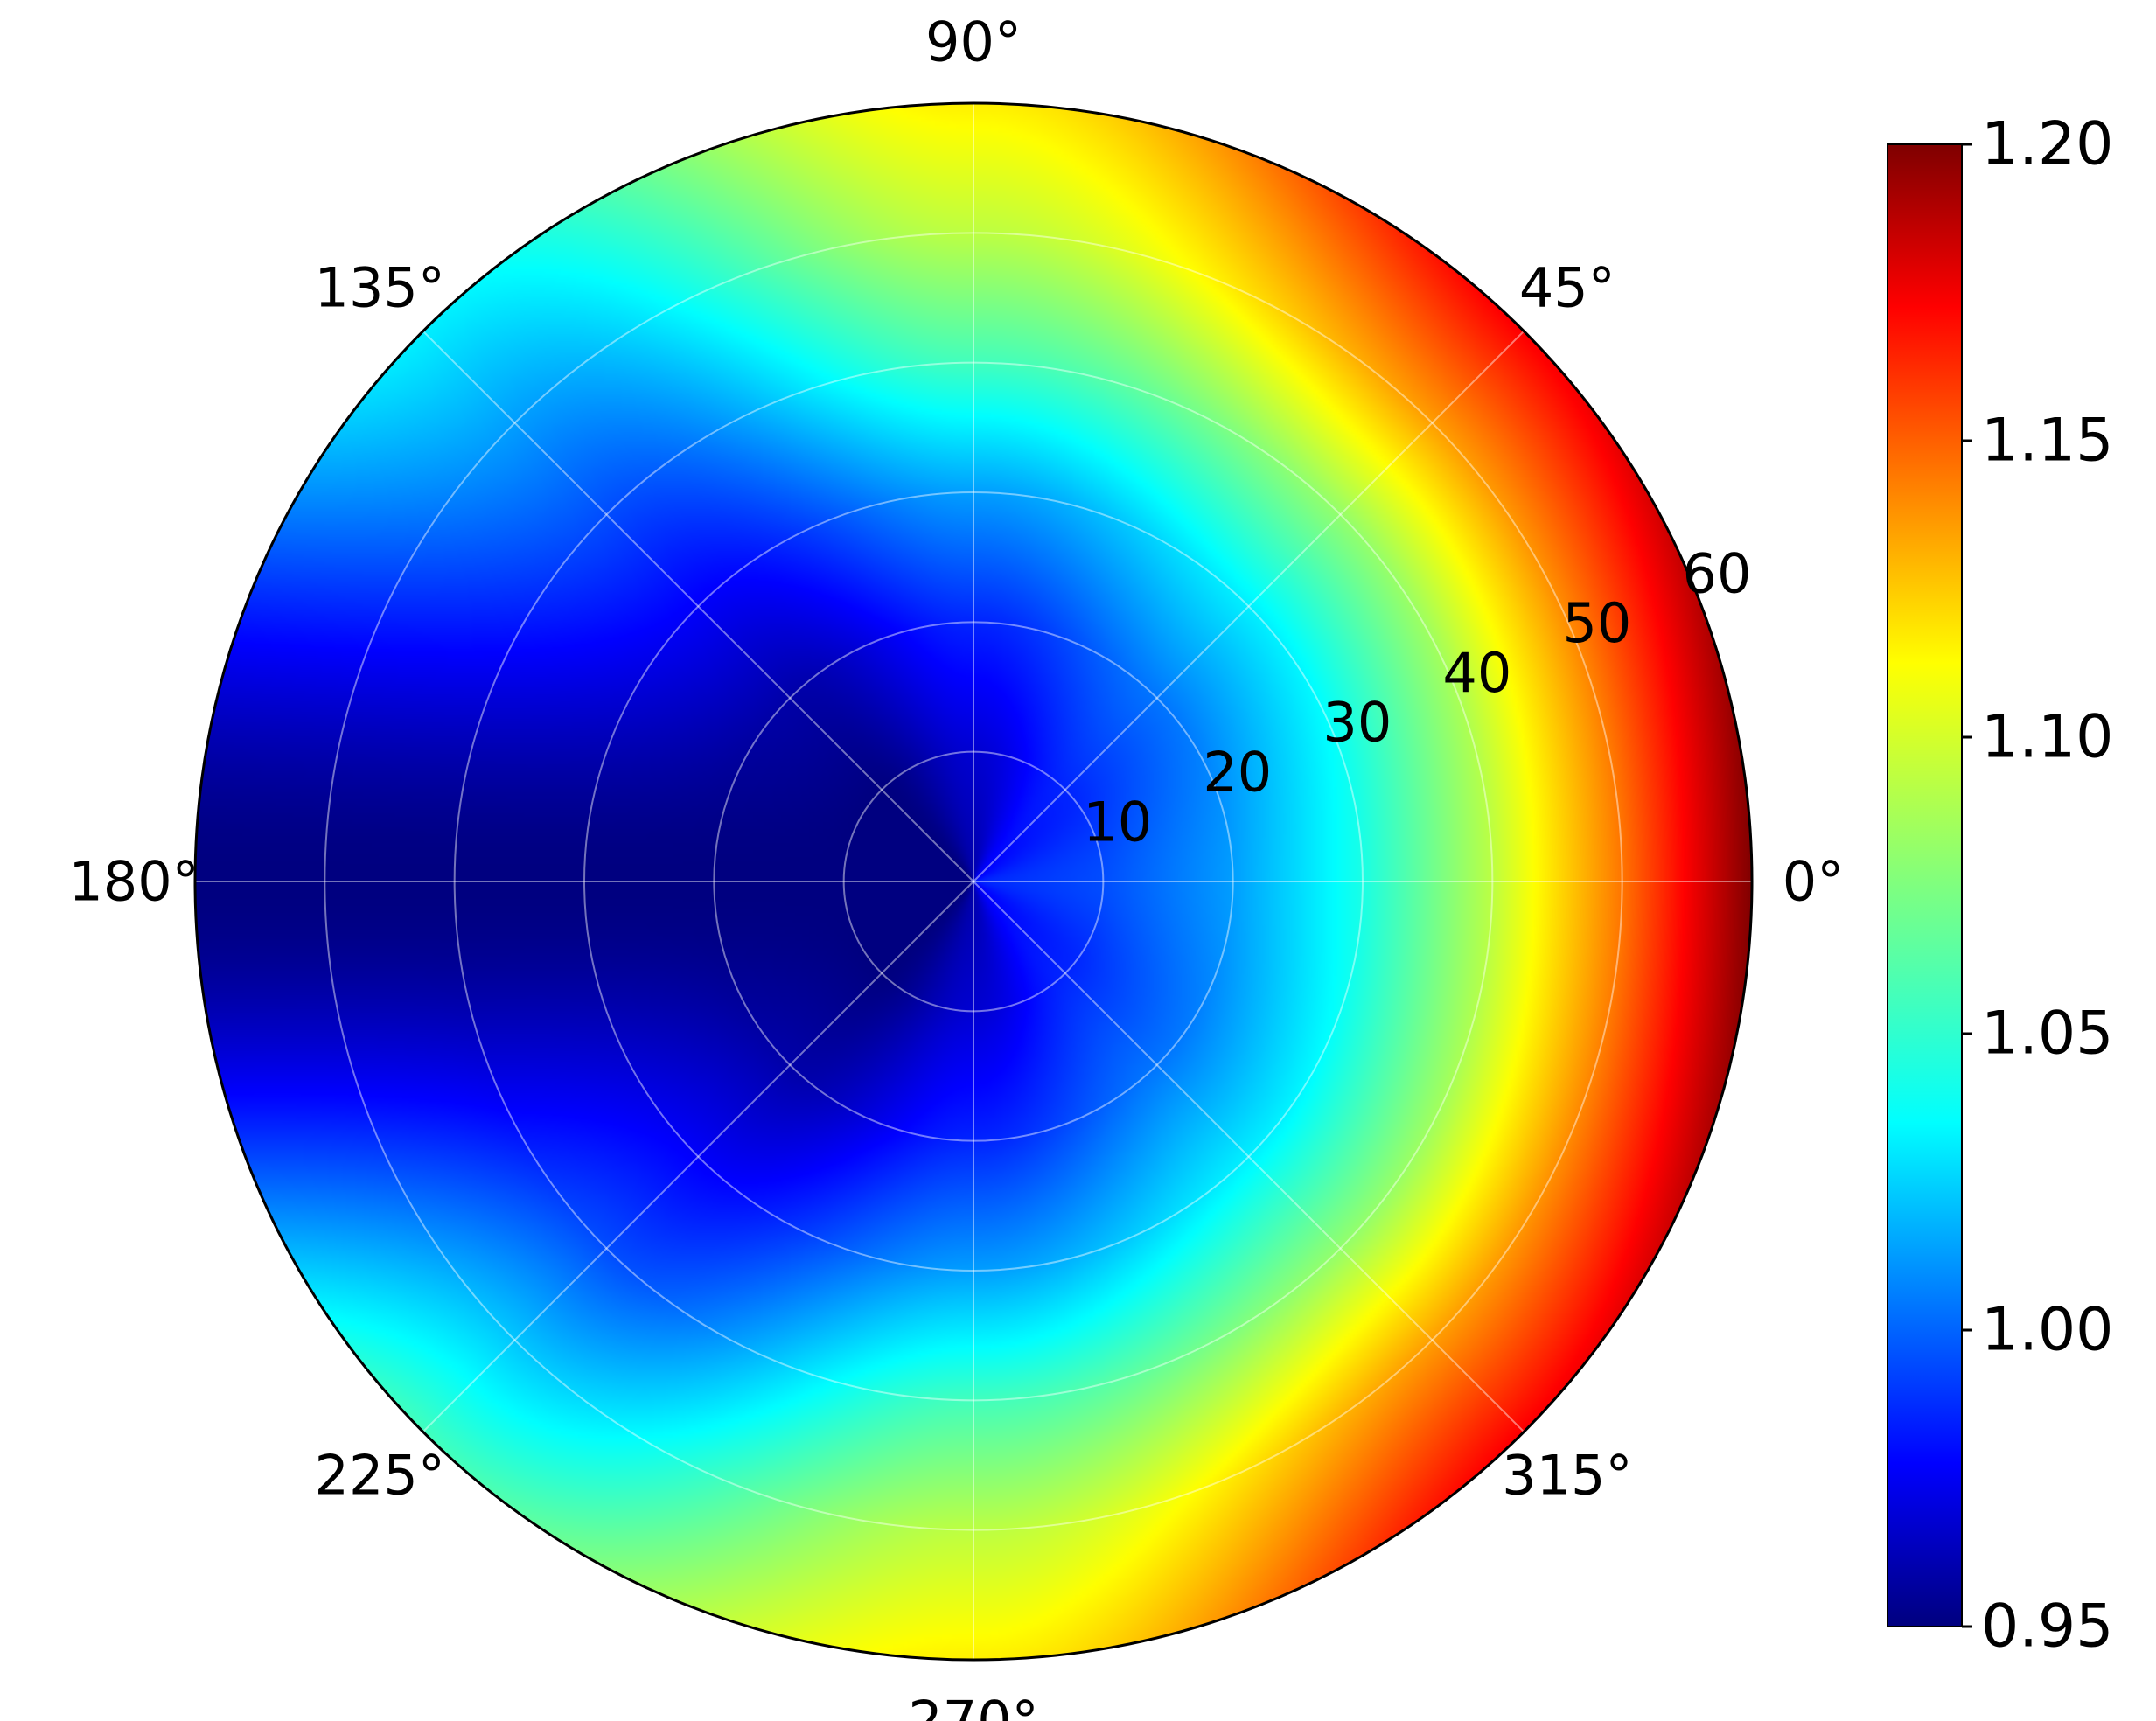 The image size is (2156, 1721). Describe the element at coordinates (1357, 723) in the screenshot. I see `radial-tick-label: 30` at that location.